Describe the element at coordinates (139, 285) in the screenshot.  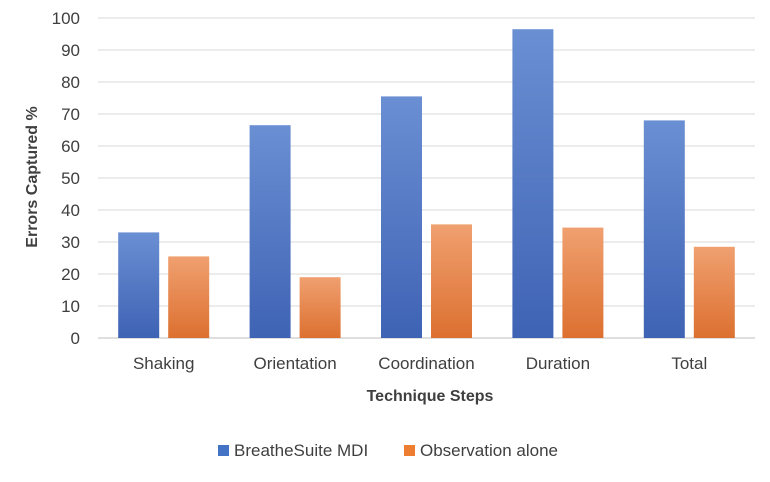
I see `bar-breathesuite-shaking` at that location.